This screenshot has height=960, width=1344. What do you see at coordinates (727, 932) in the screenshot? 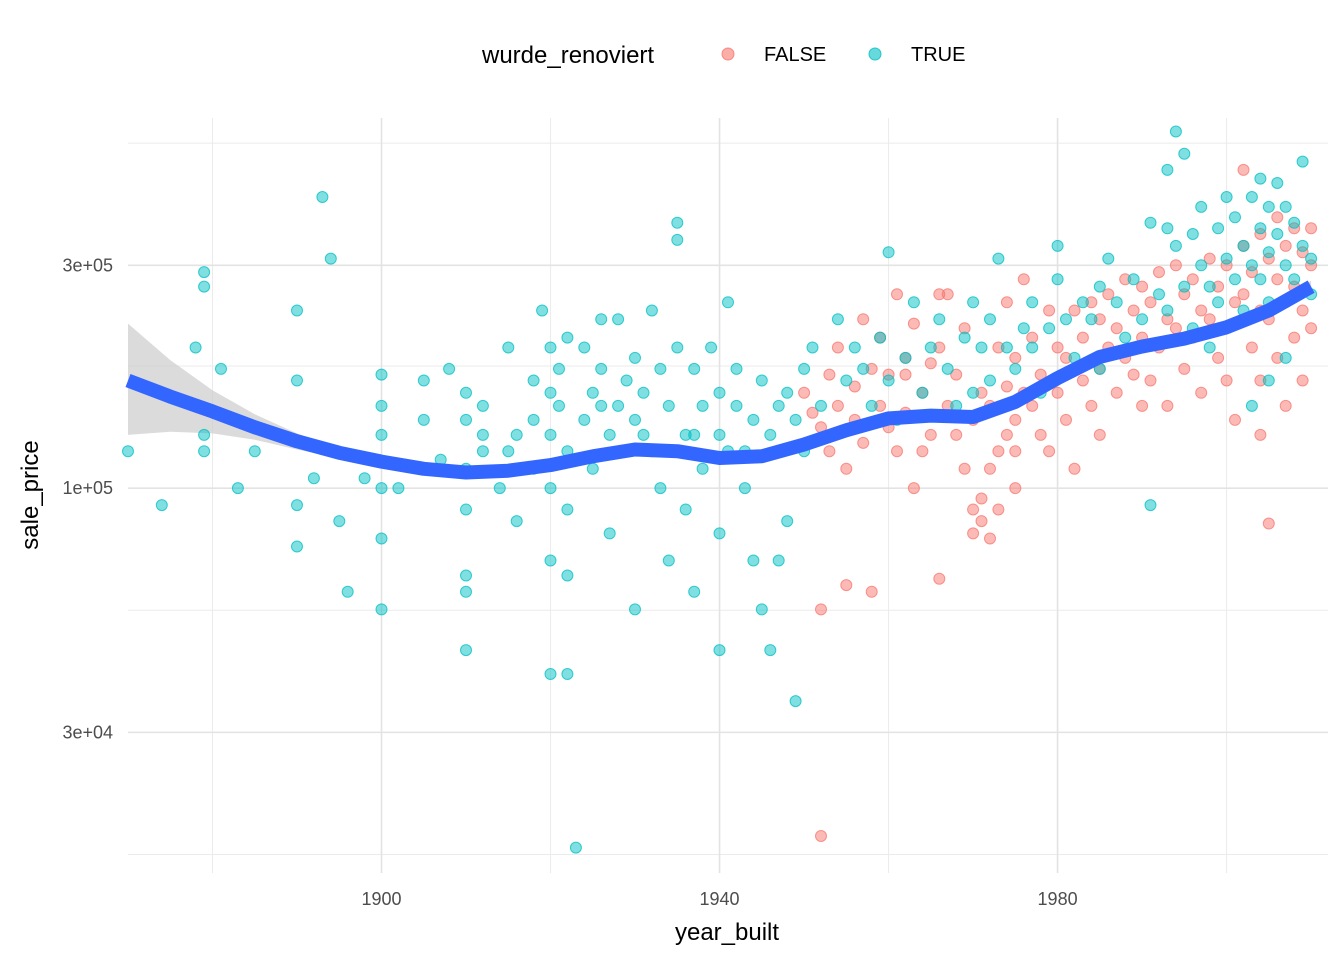
I see `x-axis-title: year_built` at bounding box center [727, 932].